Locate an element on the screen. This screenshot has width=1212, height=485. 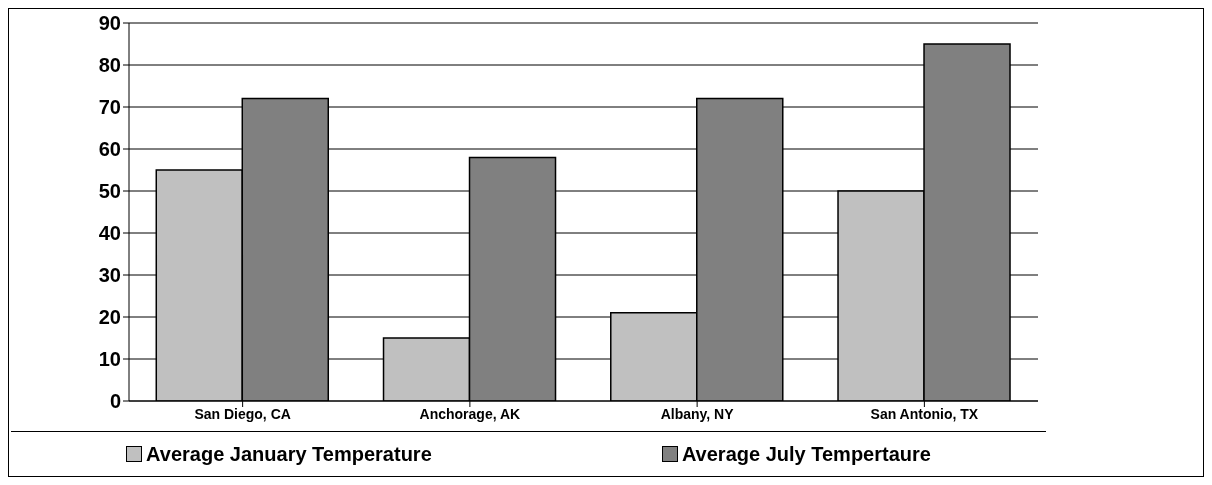
x-tick-label: San Antonio, TX is located at coordinates (924, 413).